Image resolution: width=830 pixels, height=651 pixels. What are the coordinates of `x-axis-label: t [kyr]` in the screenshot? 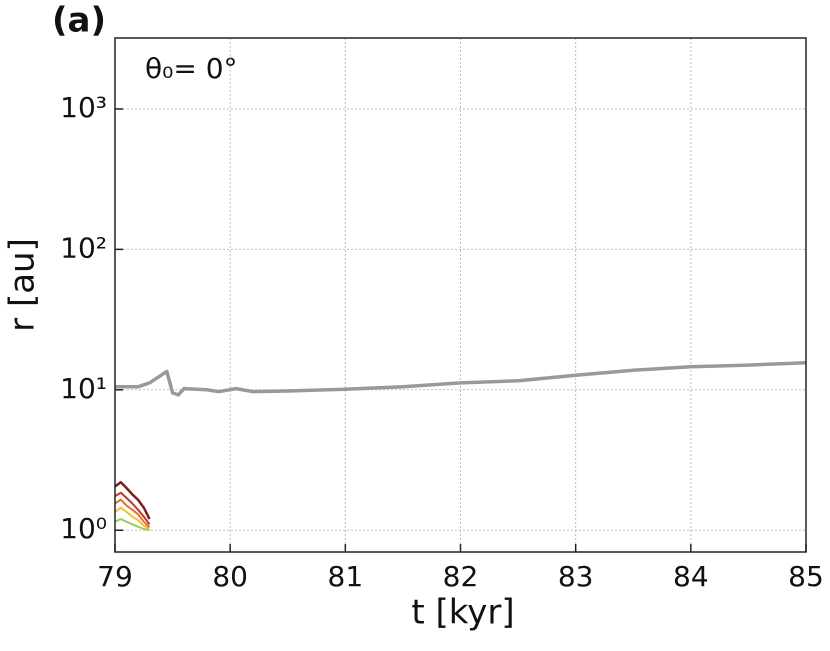 It's located at (462, 613).